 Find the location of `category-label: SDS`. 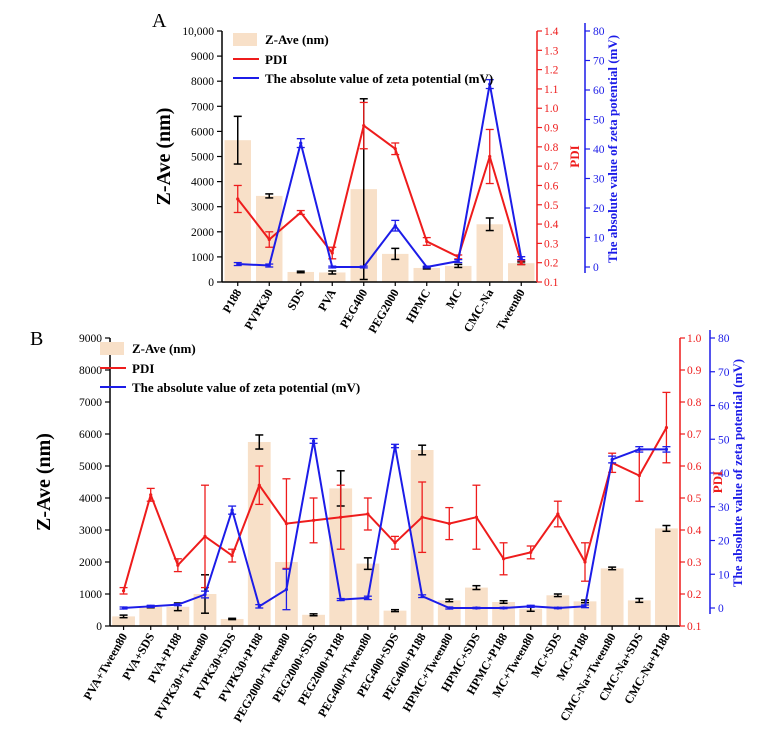

category-label: SDS is located at coordinates (295, 299).